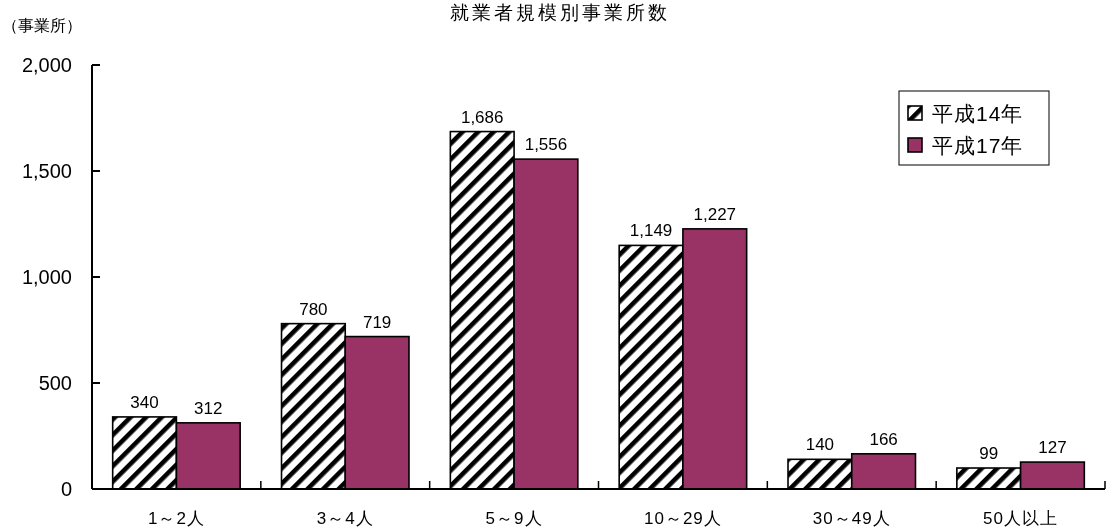 The image size is (1107, 532). Describe the element at coordinates (651, 231) in the screenshot. I see `data-label: 1,149` at that location.